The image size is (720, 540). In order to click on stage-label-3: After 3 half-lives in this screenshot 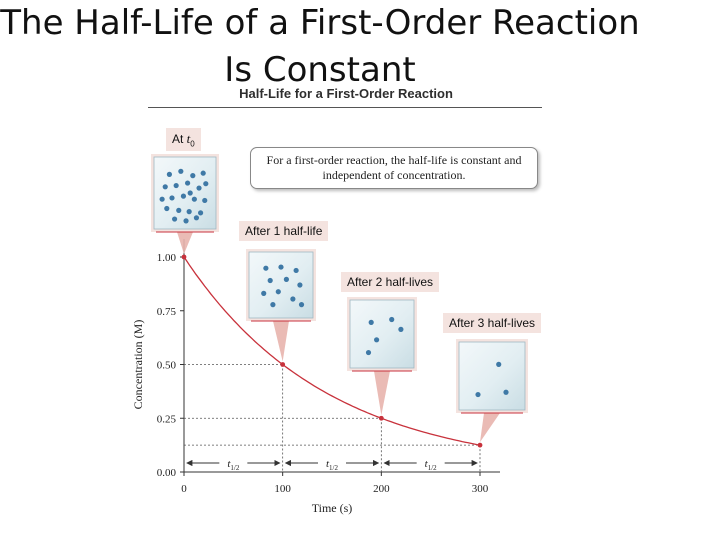, I will do `click(492, 323)`.